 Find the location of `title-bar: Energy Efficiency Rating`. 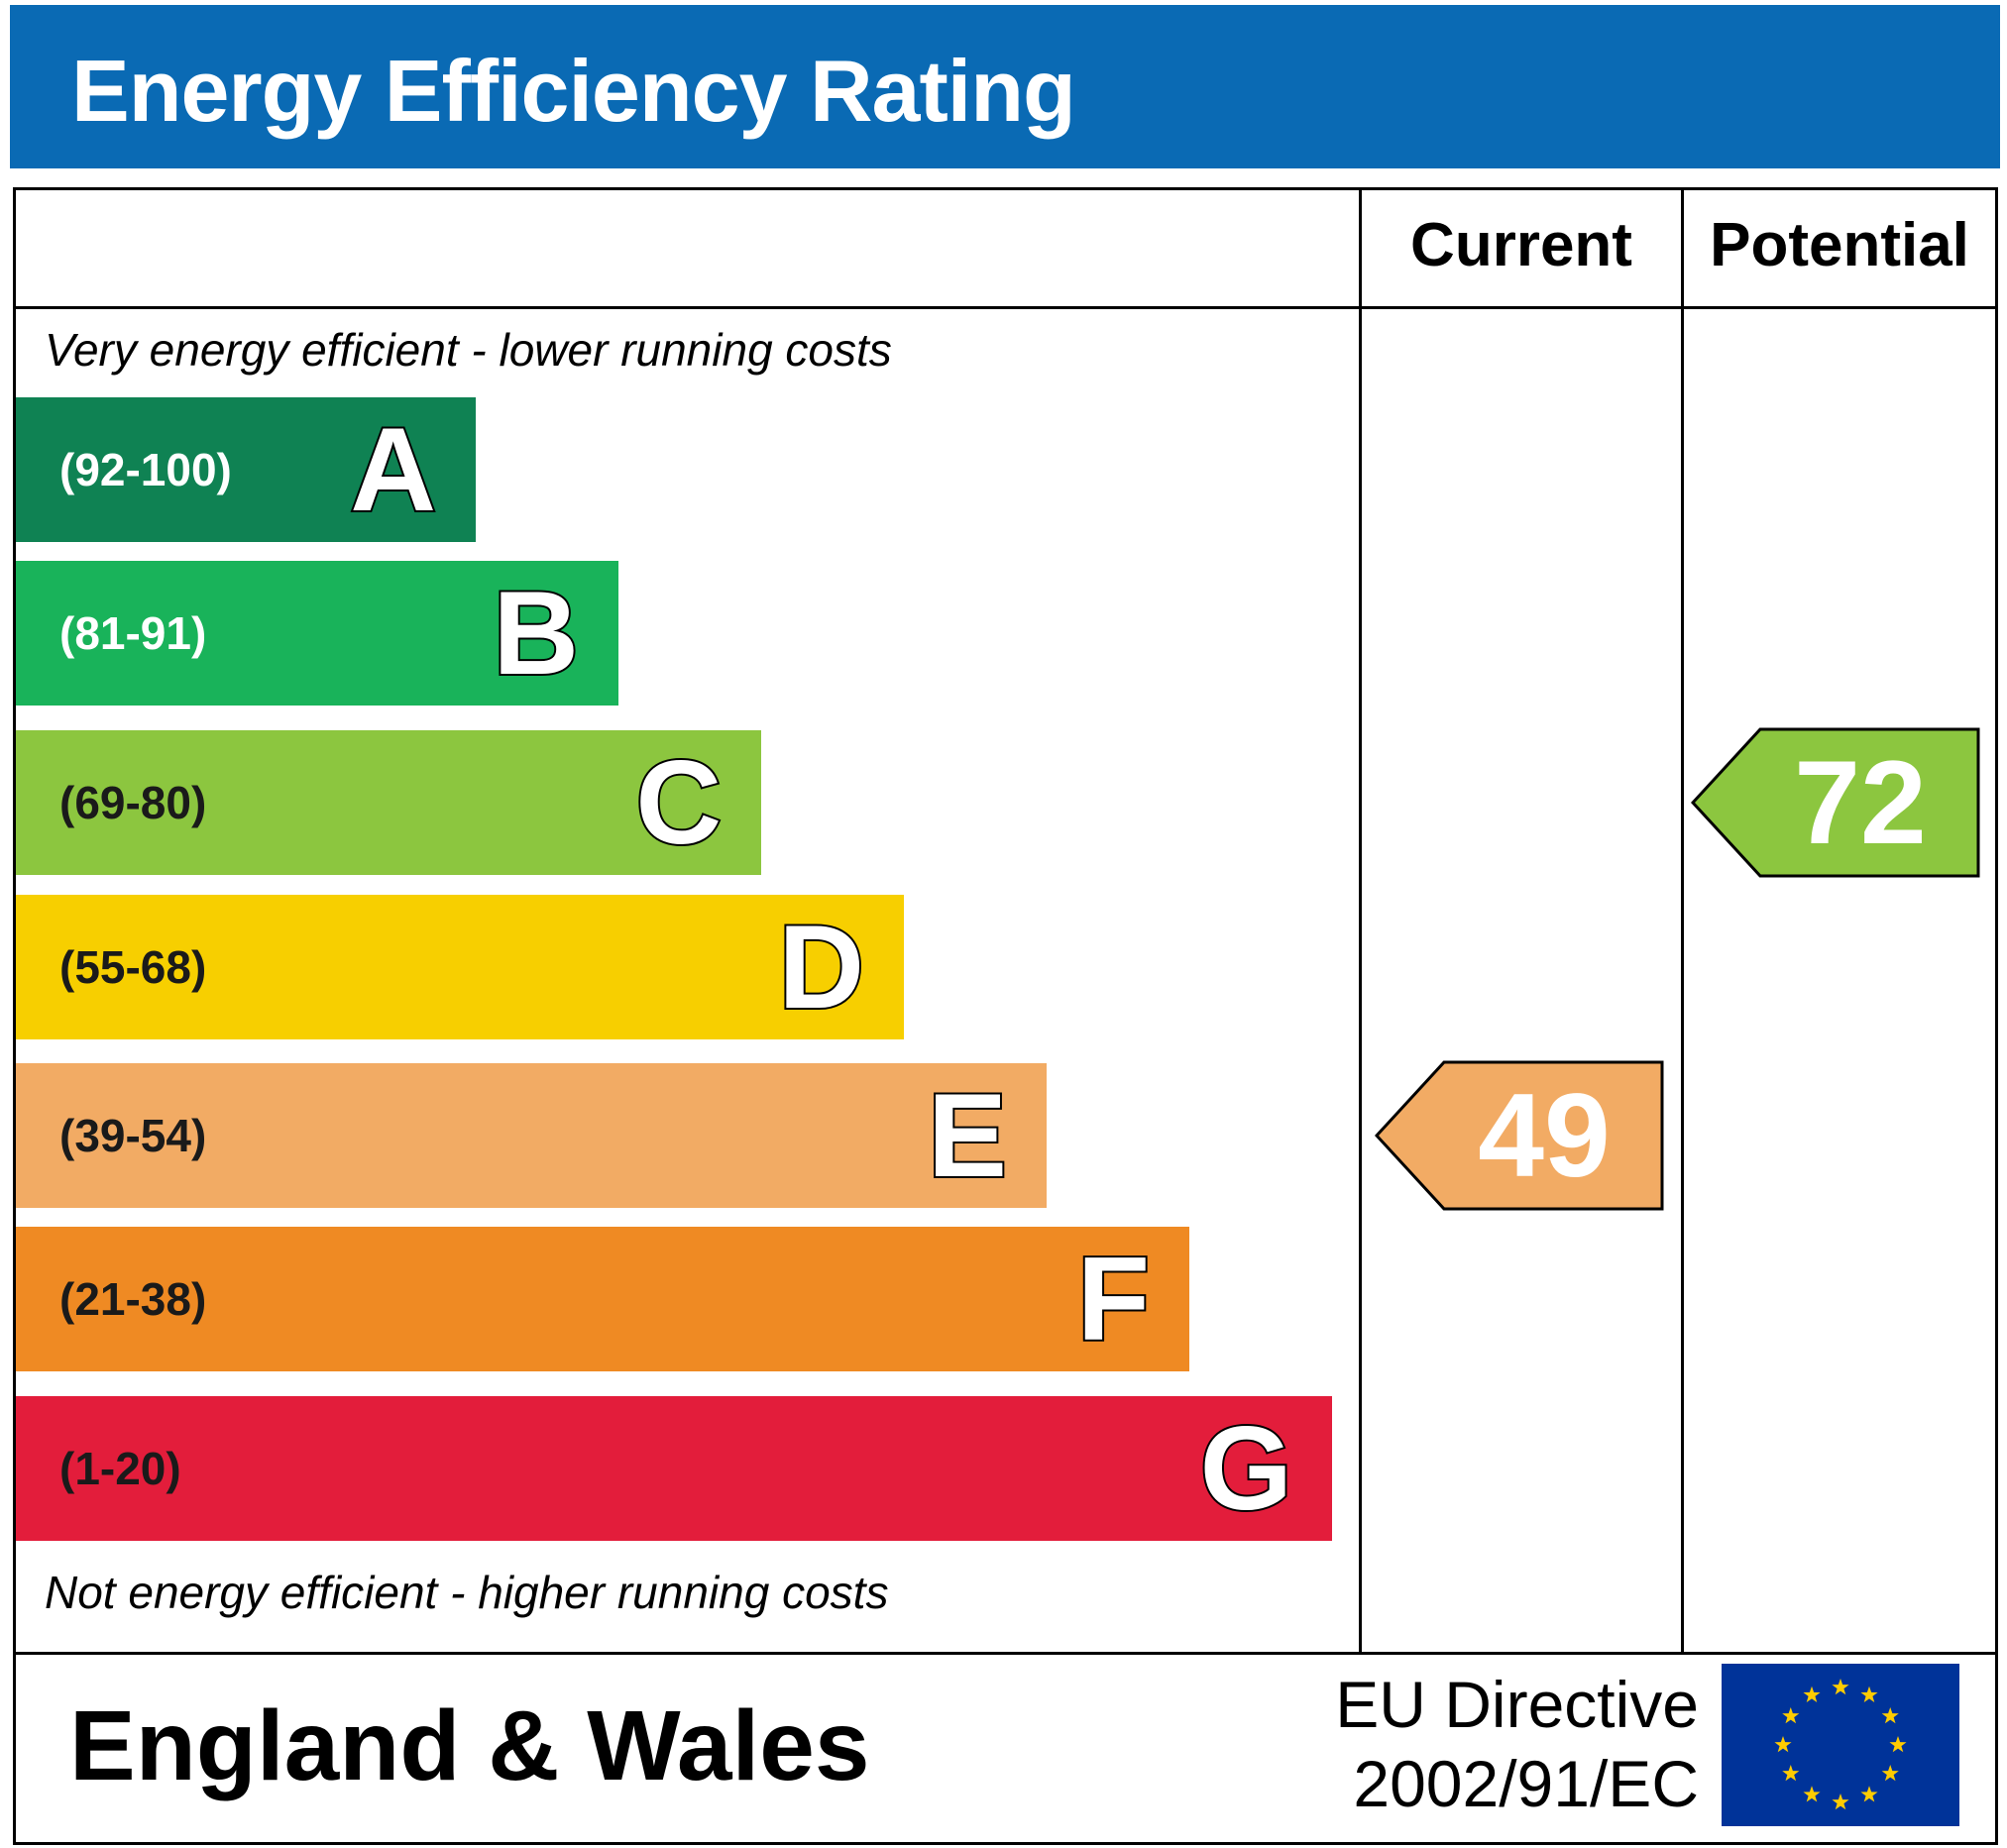

title-bar: Energy Efficiency Rating is located at coordinates (1005, 87).